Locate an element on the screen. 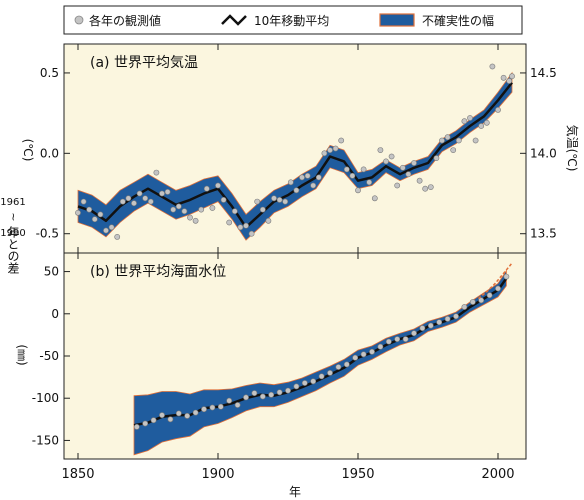  legend-moving-average-label: 10年移動平均 is located at coordinates (291, 21).